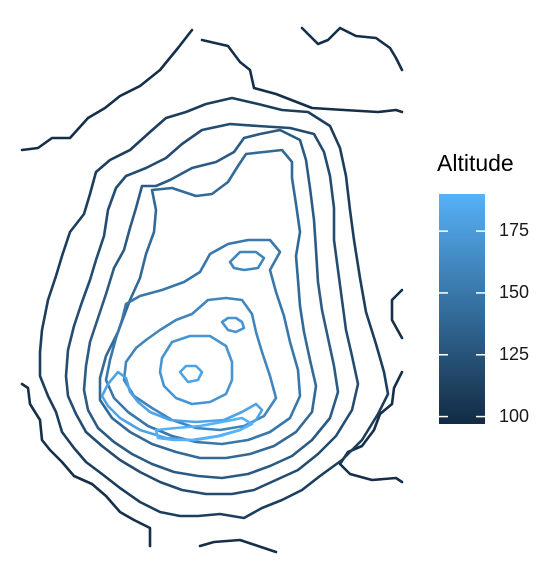  I want to click on colorbar-gradient, so click(462, 309).